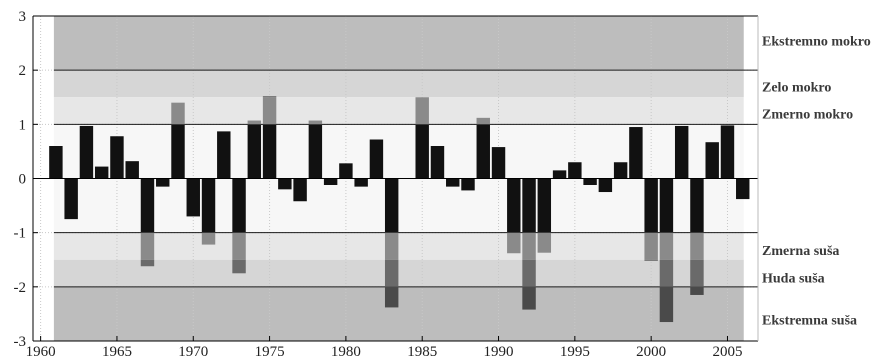  Describe the element at coordinates (23, 125) in the screenshot. I see `y-tick-label: 1` at that location.